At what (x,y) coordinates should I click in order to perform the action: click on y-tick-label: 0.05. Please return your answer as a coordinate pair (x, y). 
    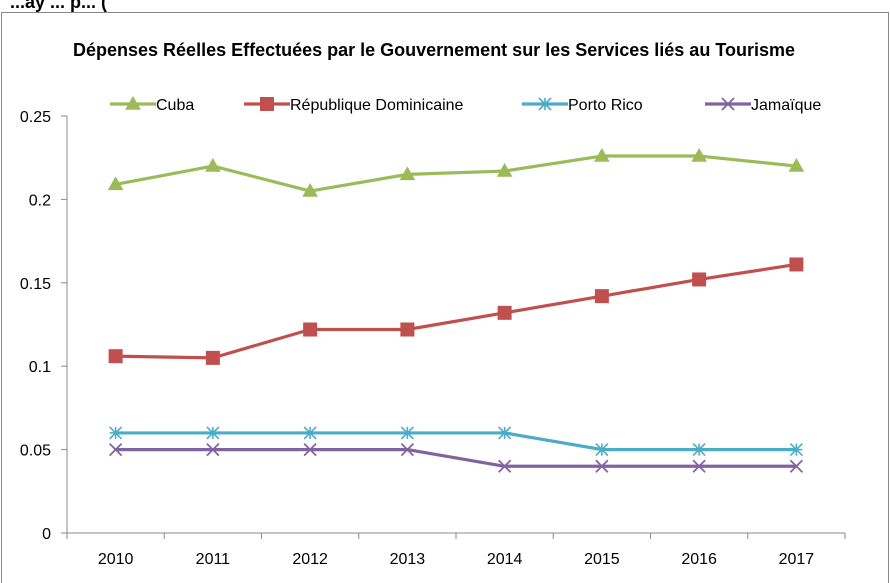
    Looking at the image, I should click on (35, 451).